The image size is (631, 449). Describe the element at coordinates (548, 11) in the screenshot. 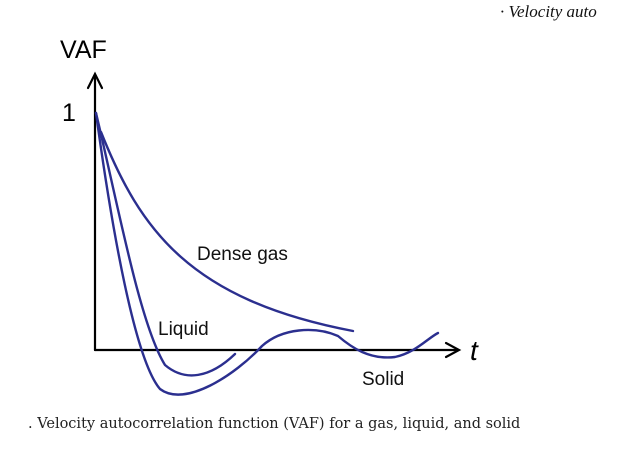

I see `header-fragment-text: · Velocity auto` at that location.